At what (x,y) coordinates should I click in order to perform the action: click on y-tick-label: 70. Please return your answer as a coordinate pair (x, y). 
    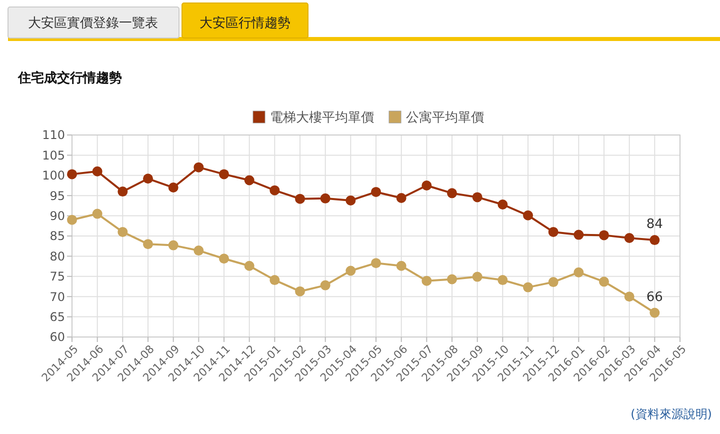
    Looking at the image, I should click on (57, 297).